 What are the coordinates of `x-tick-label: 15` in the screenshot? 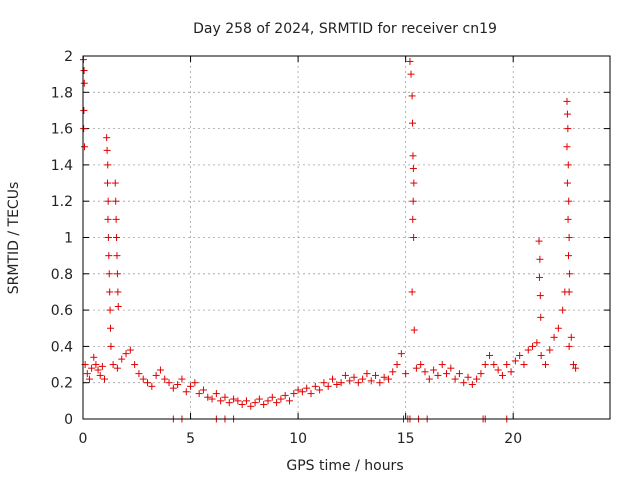 It's located at (406, 439).